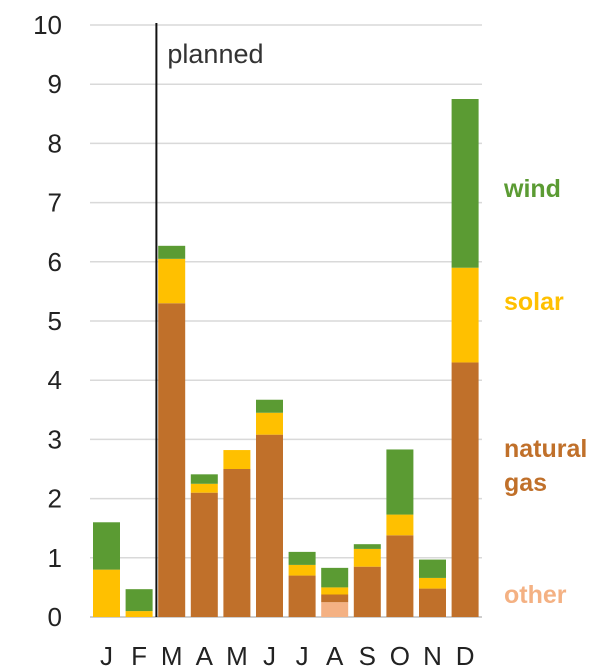 The image size is (613, 669). I want to click on y-tick-label: 6, so click(55, 262).